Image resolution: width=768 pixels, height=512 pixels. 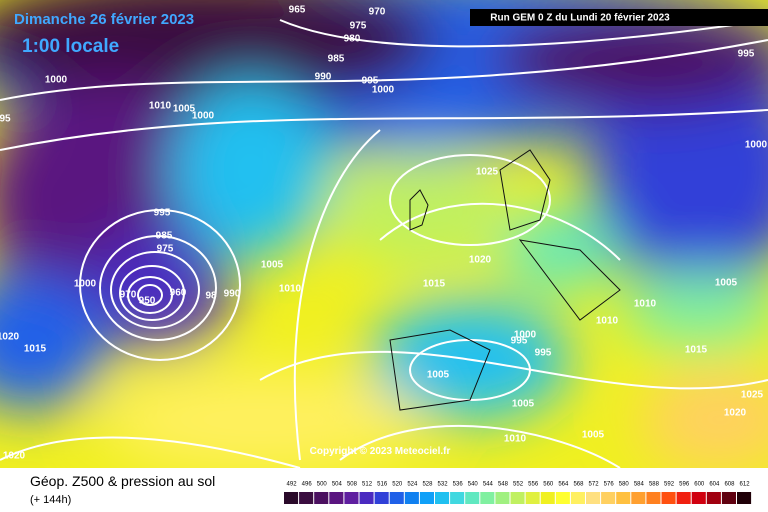 I want to click on legend-label: 560, so click(x=548, y=485).